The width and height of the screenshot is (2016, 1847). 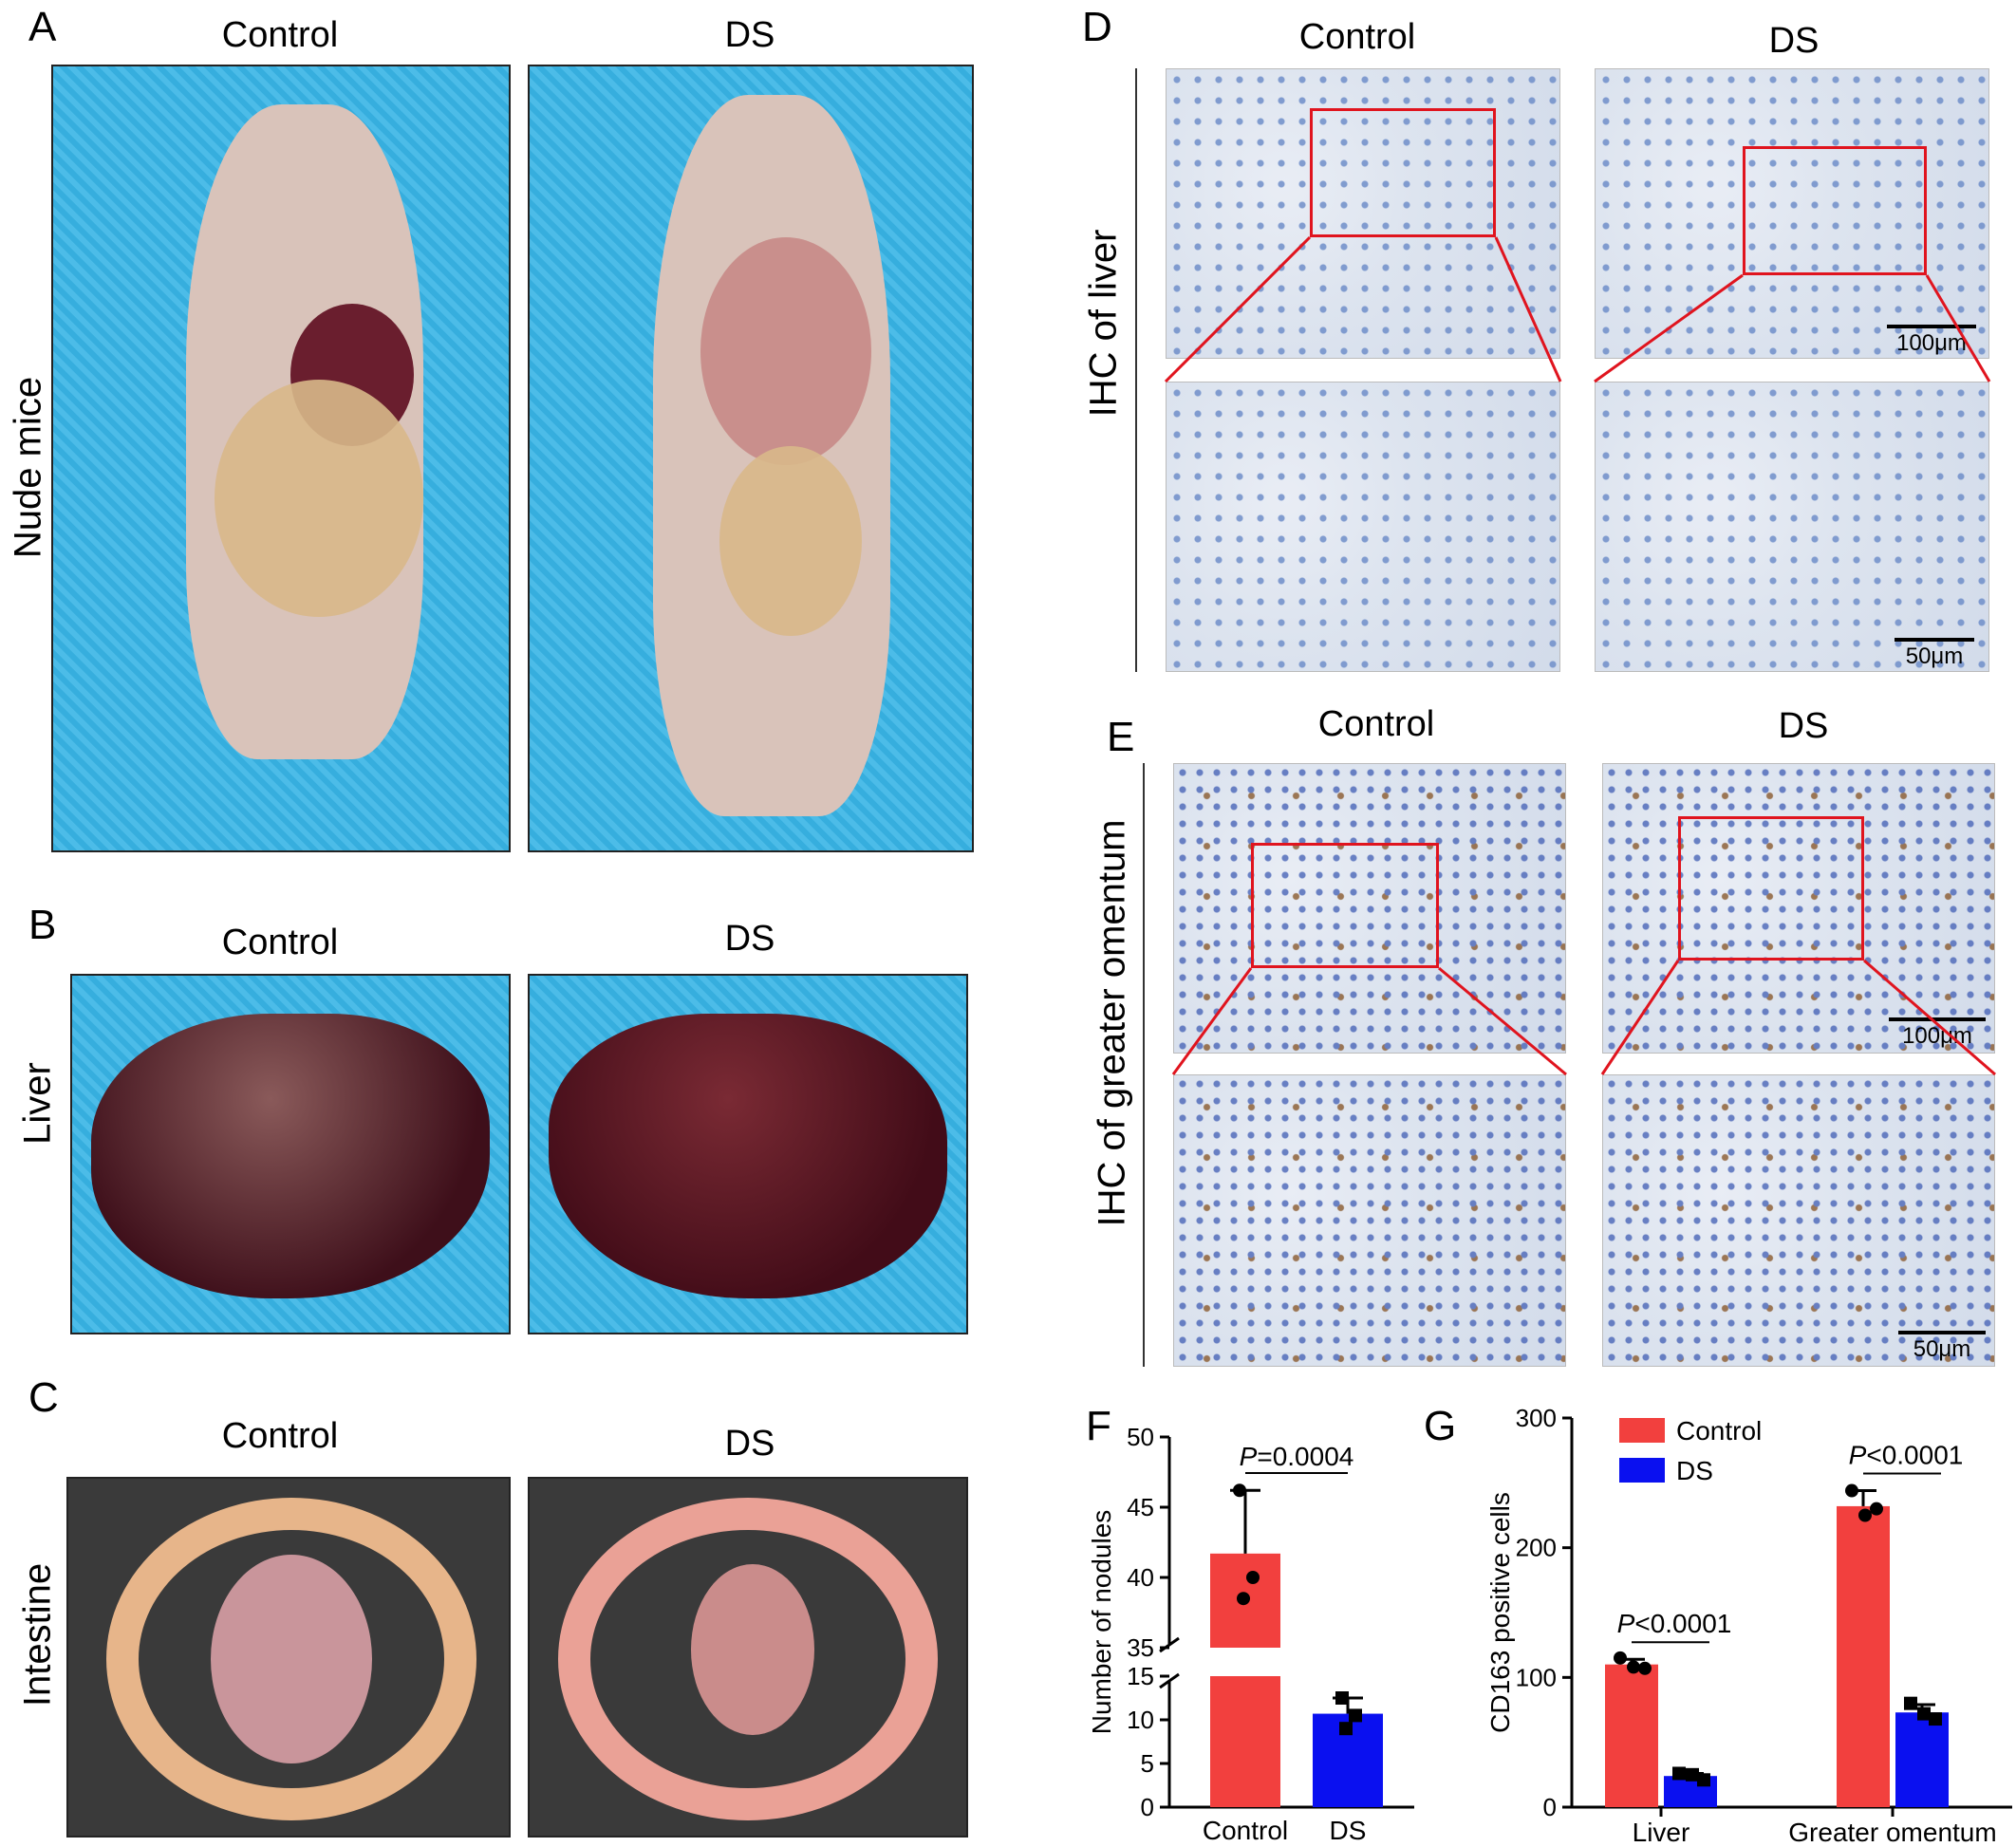 What do you see at coordinates (44, 1397) in the screenshot?
I see `panel-label-c: C` at bounding box center [44, 1397].